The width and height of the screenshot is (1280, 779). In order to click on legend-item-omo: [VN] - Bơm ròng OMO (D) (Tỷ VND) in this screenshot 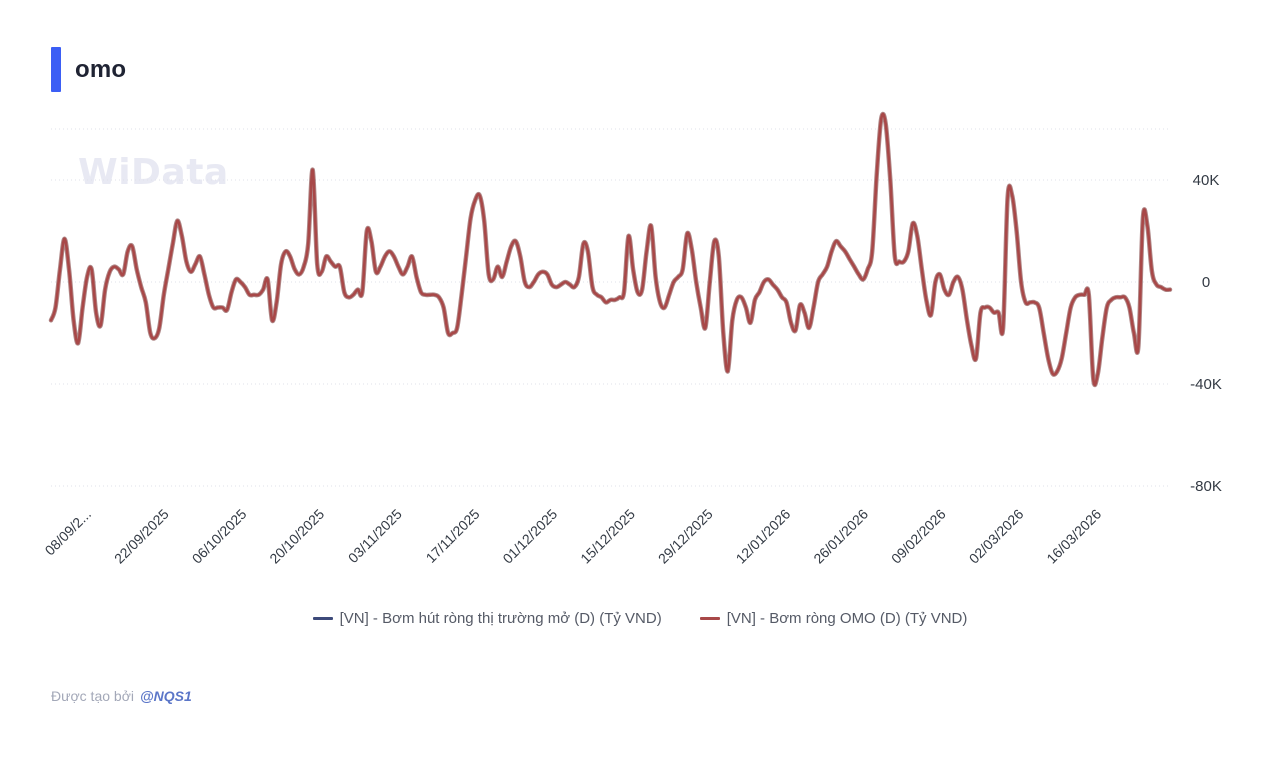, I will do `click(833, 618)`.